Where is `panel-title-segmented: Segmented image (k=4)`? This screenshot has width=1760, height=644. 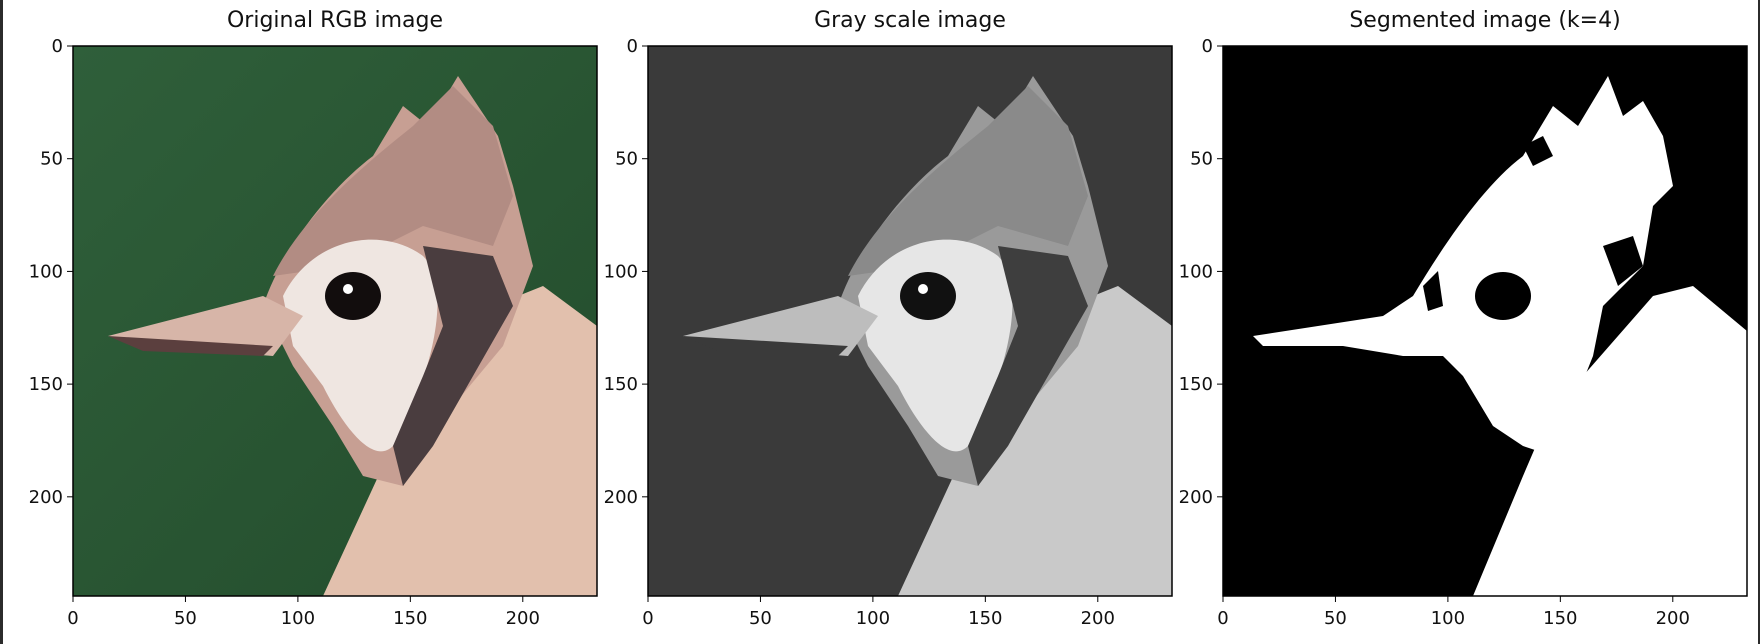 panel-title-segmented: Segmented image (k=4) is located at coordinates (1485, 20).